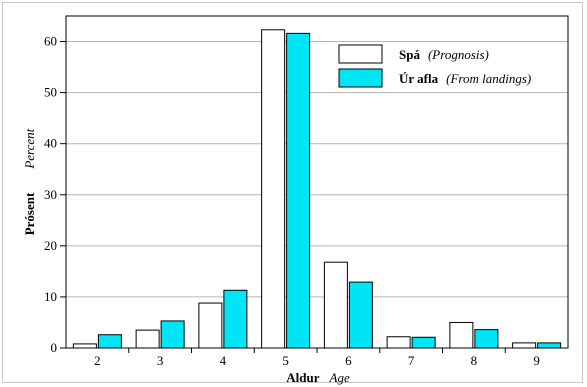  Describe the element at coordinates (50, 92) in the screenshot. I see `y-tick-label: 50` at that location.